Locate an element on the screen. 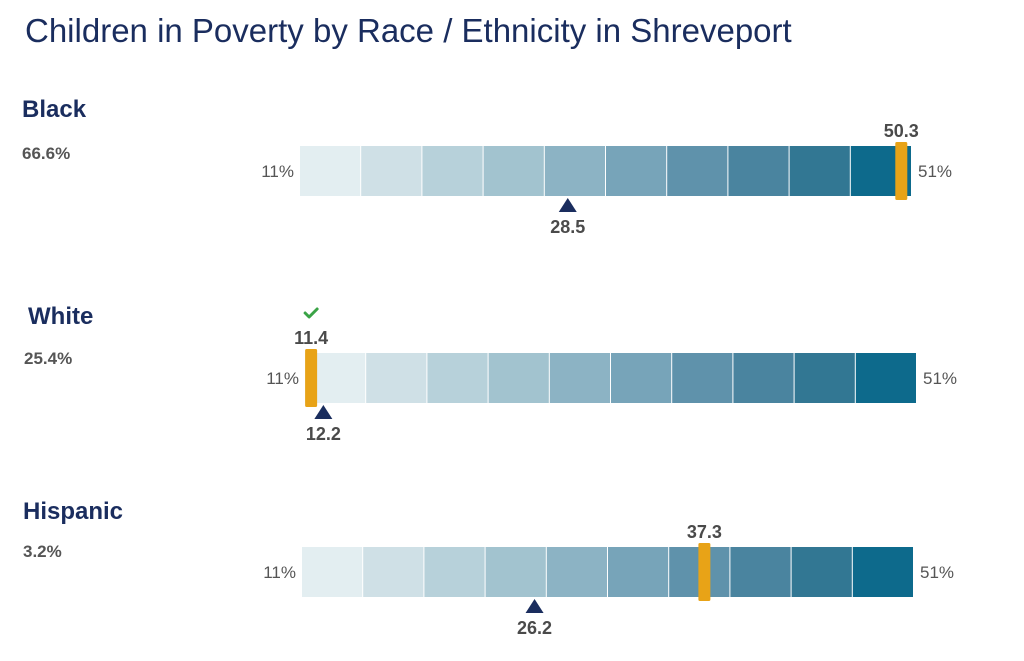  group-name-black: Black is located at coordinates (54, 109).